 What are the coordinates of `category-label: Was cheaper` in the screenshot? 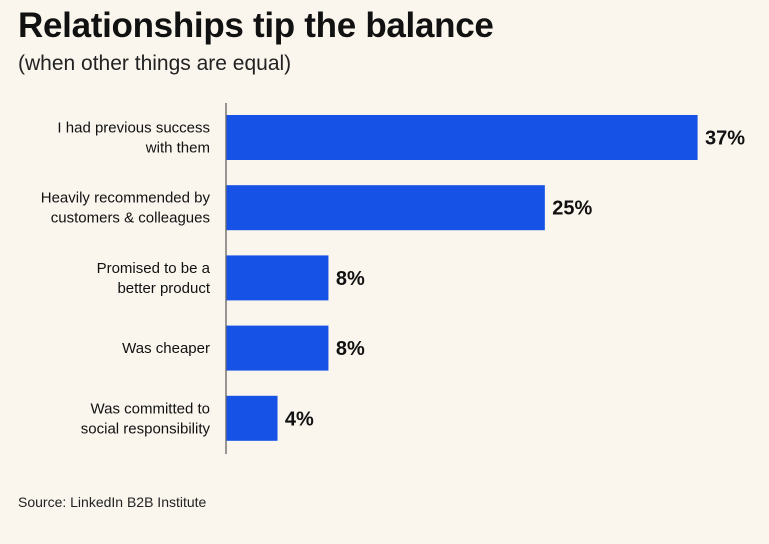 It's located at (166, 348).